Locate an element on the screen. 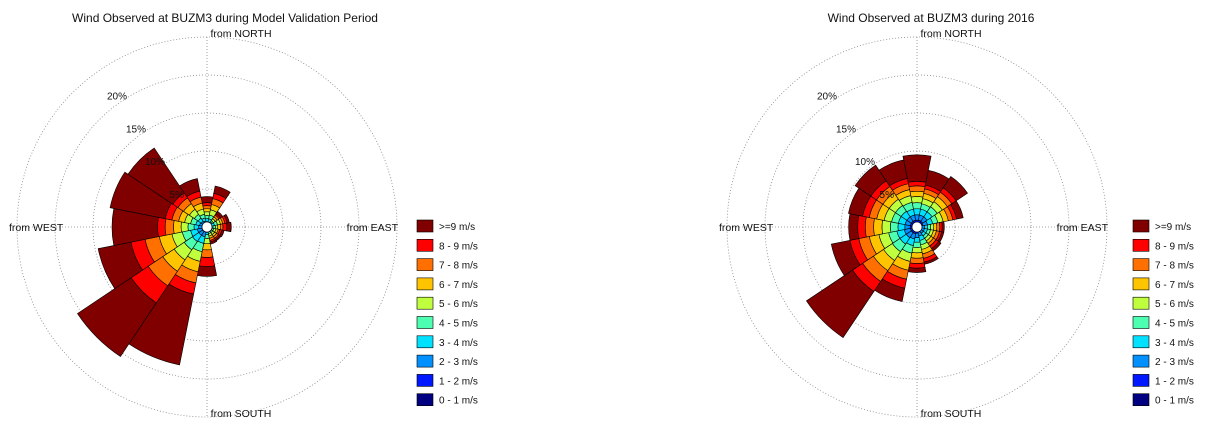  ring-label: 10% is located at coordinates (155, 162).